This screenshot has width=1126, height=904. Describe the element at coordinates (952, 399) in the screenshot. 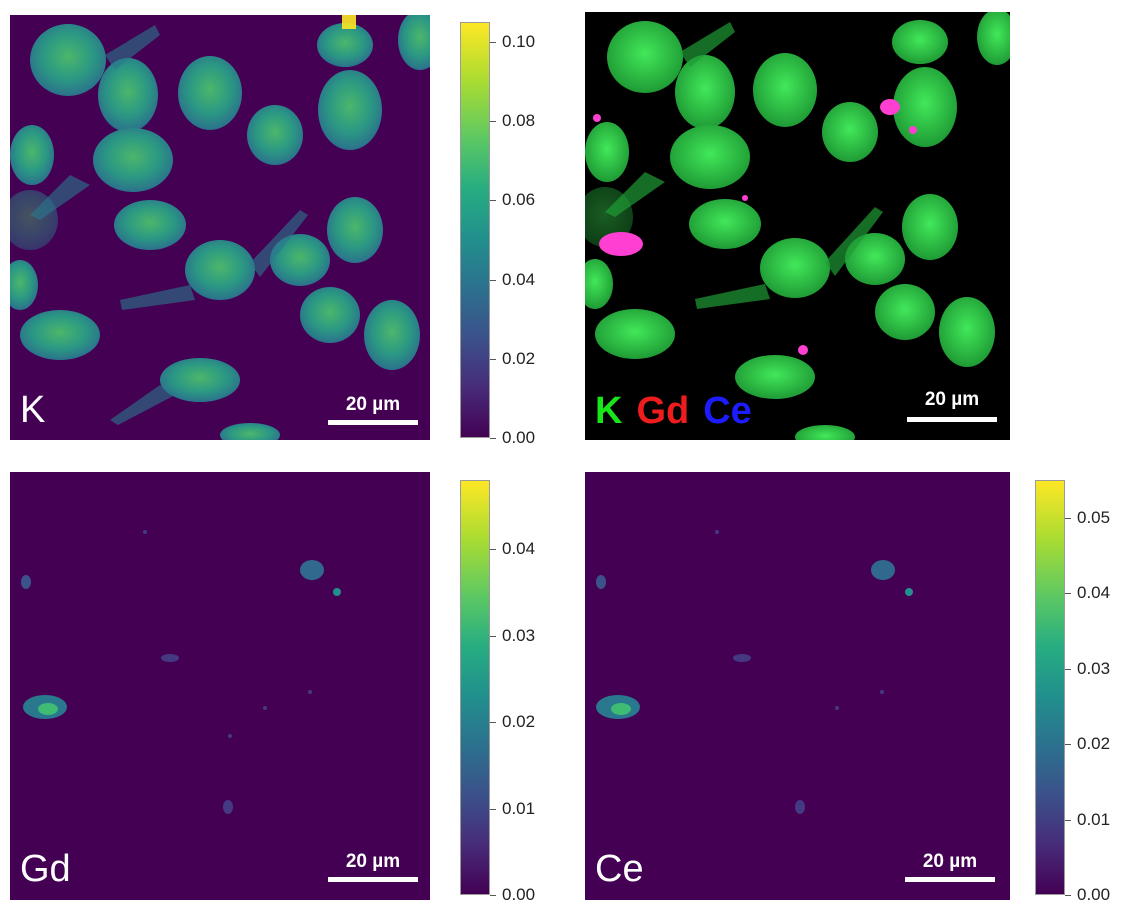

I see `overlay-scale-bar-label: 20 µm` at that location.